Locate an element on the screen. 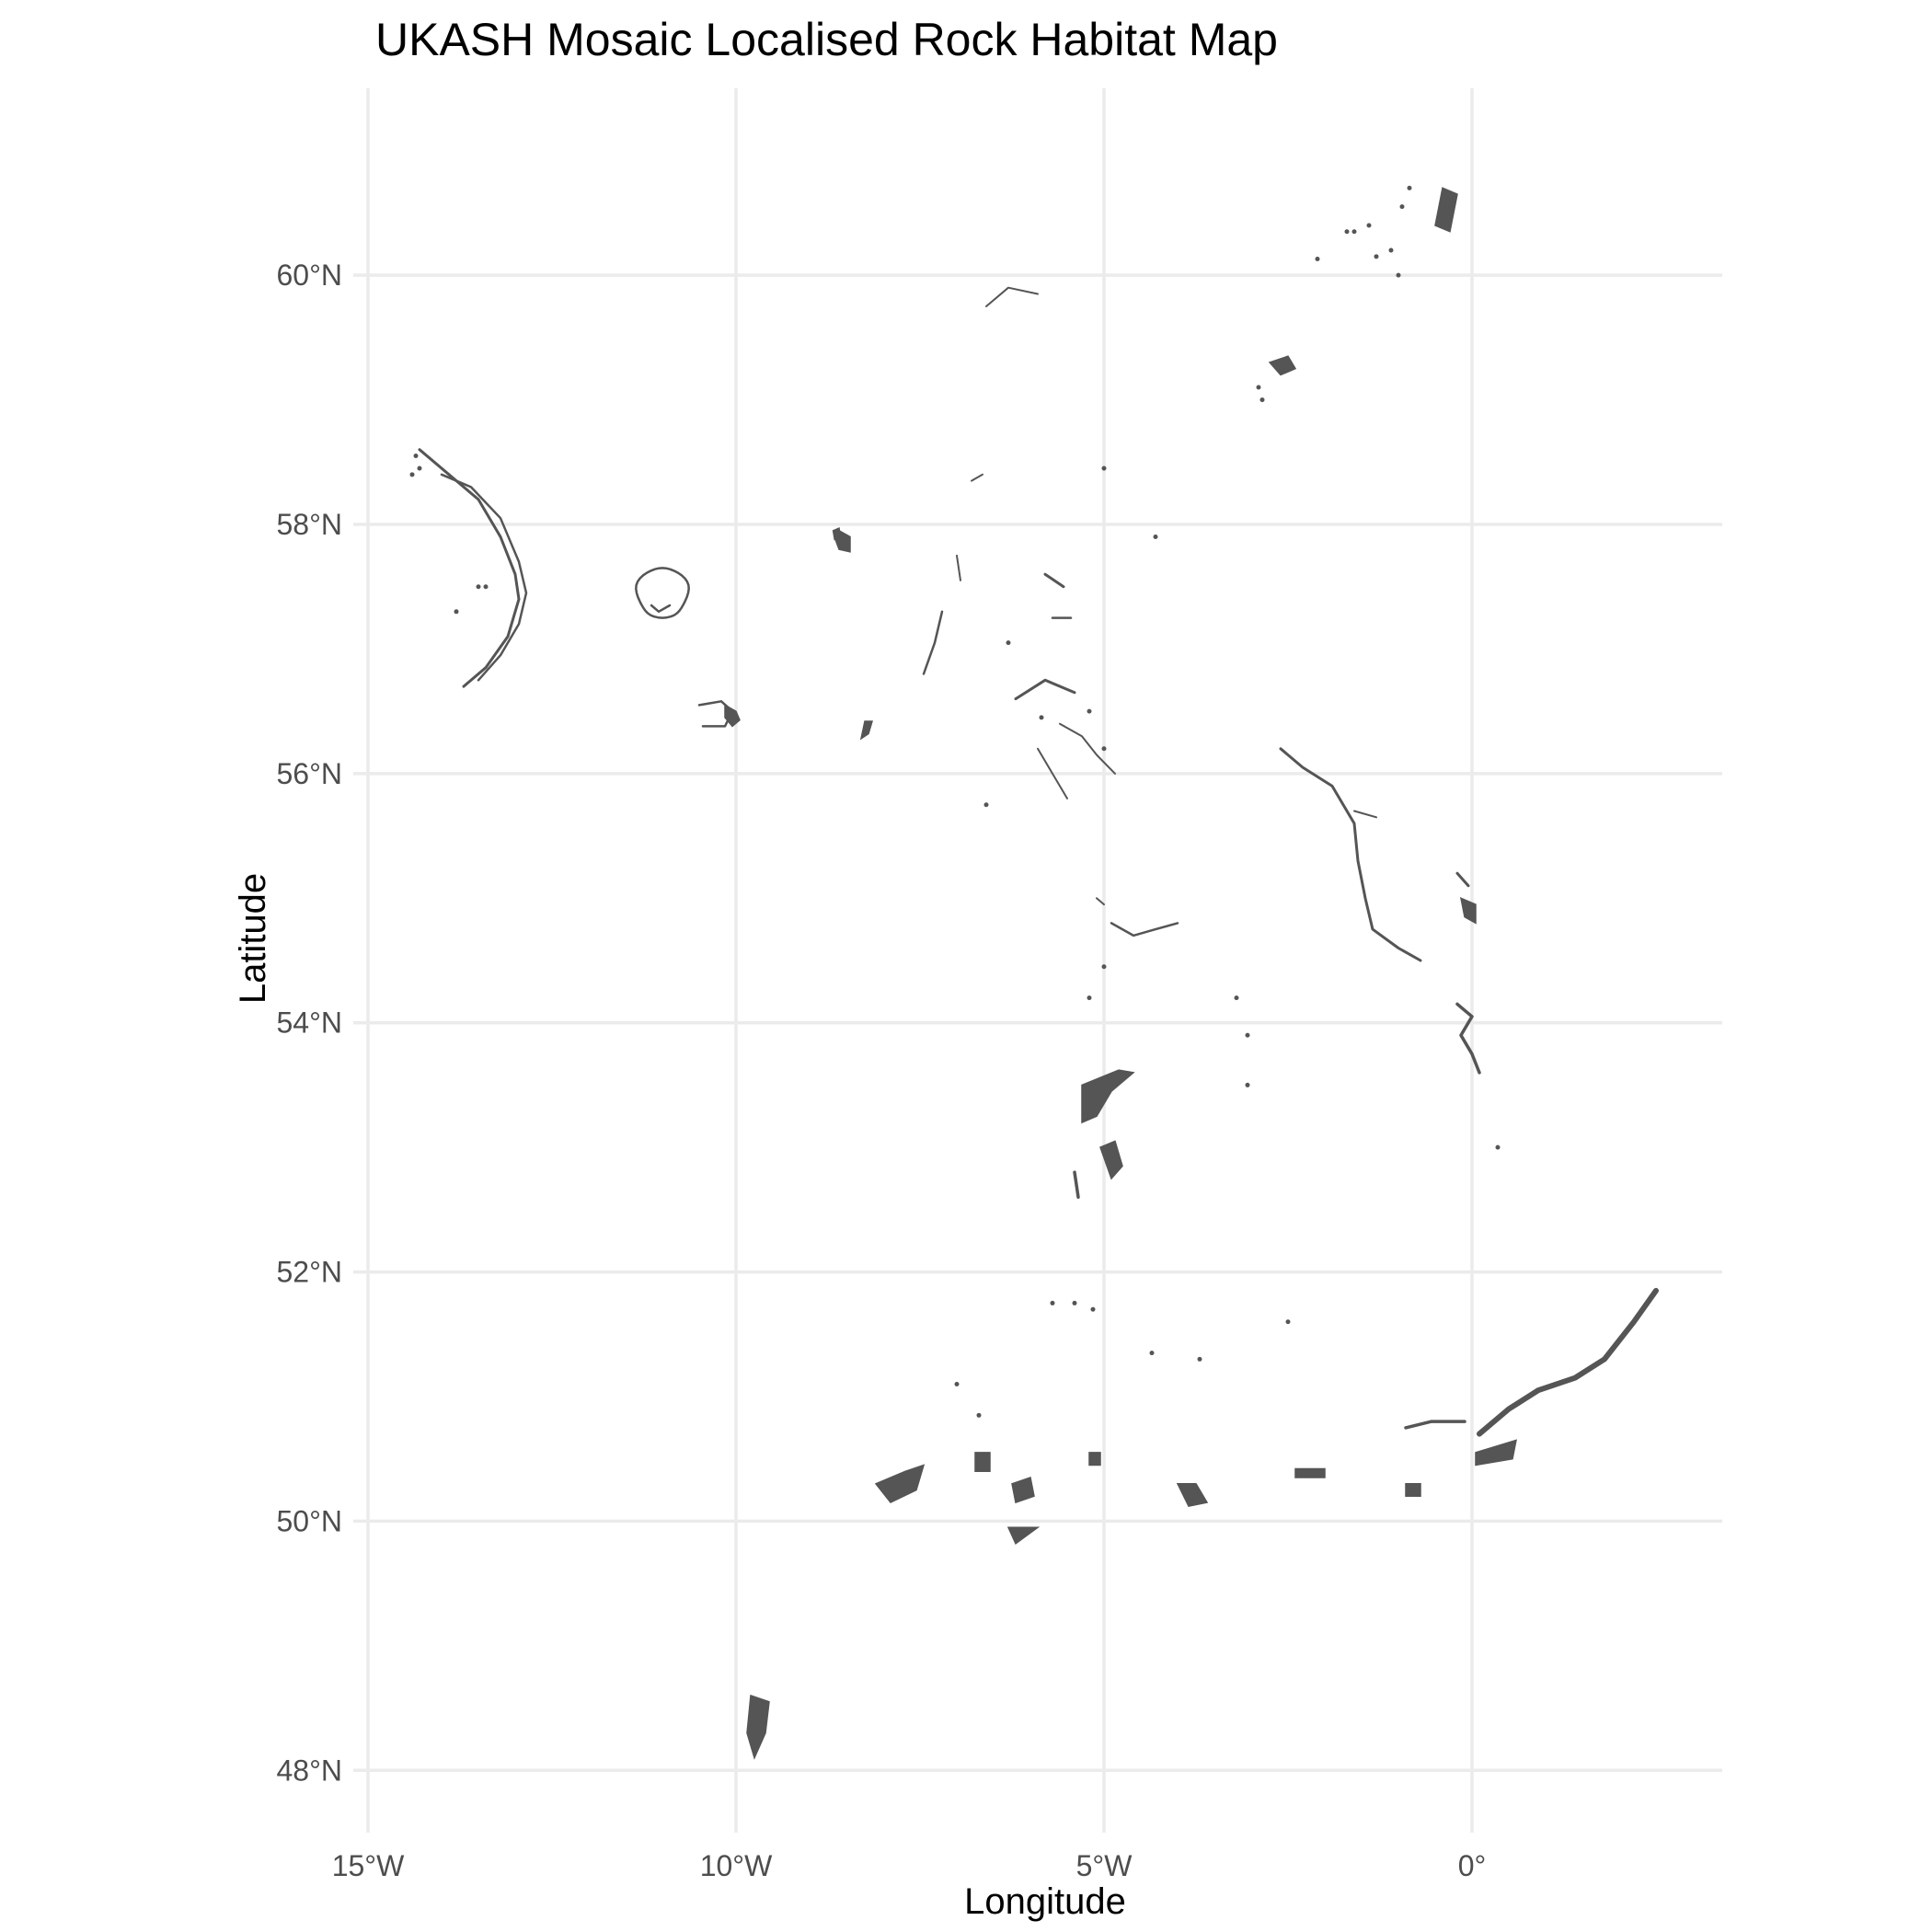  y-tick-label: 48°N is located at coordinates (310, 1770).